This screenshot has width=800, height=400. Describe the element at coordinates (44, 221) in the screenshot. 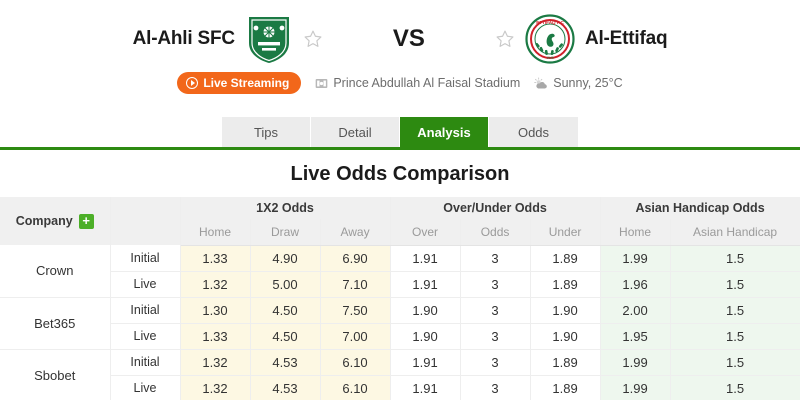

I see `company-label: Company` at that location.